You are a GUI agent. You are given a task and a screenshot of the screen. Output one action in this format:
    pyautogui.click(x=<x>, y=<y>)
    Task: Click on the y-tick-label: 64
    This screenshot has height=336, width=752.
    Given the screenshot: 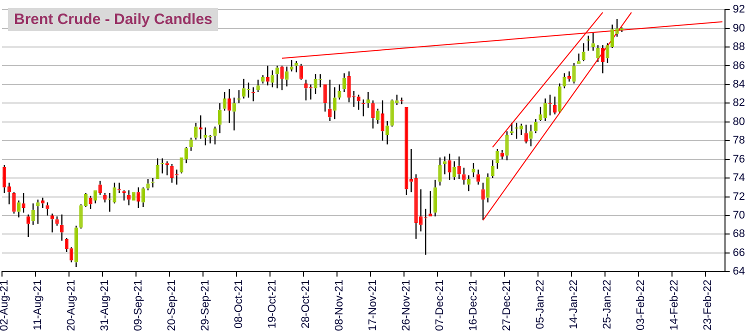 What is the action you would take?
    pyautogui.click(x=739, y=272)
    